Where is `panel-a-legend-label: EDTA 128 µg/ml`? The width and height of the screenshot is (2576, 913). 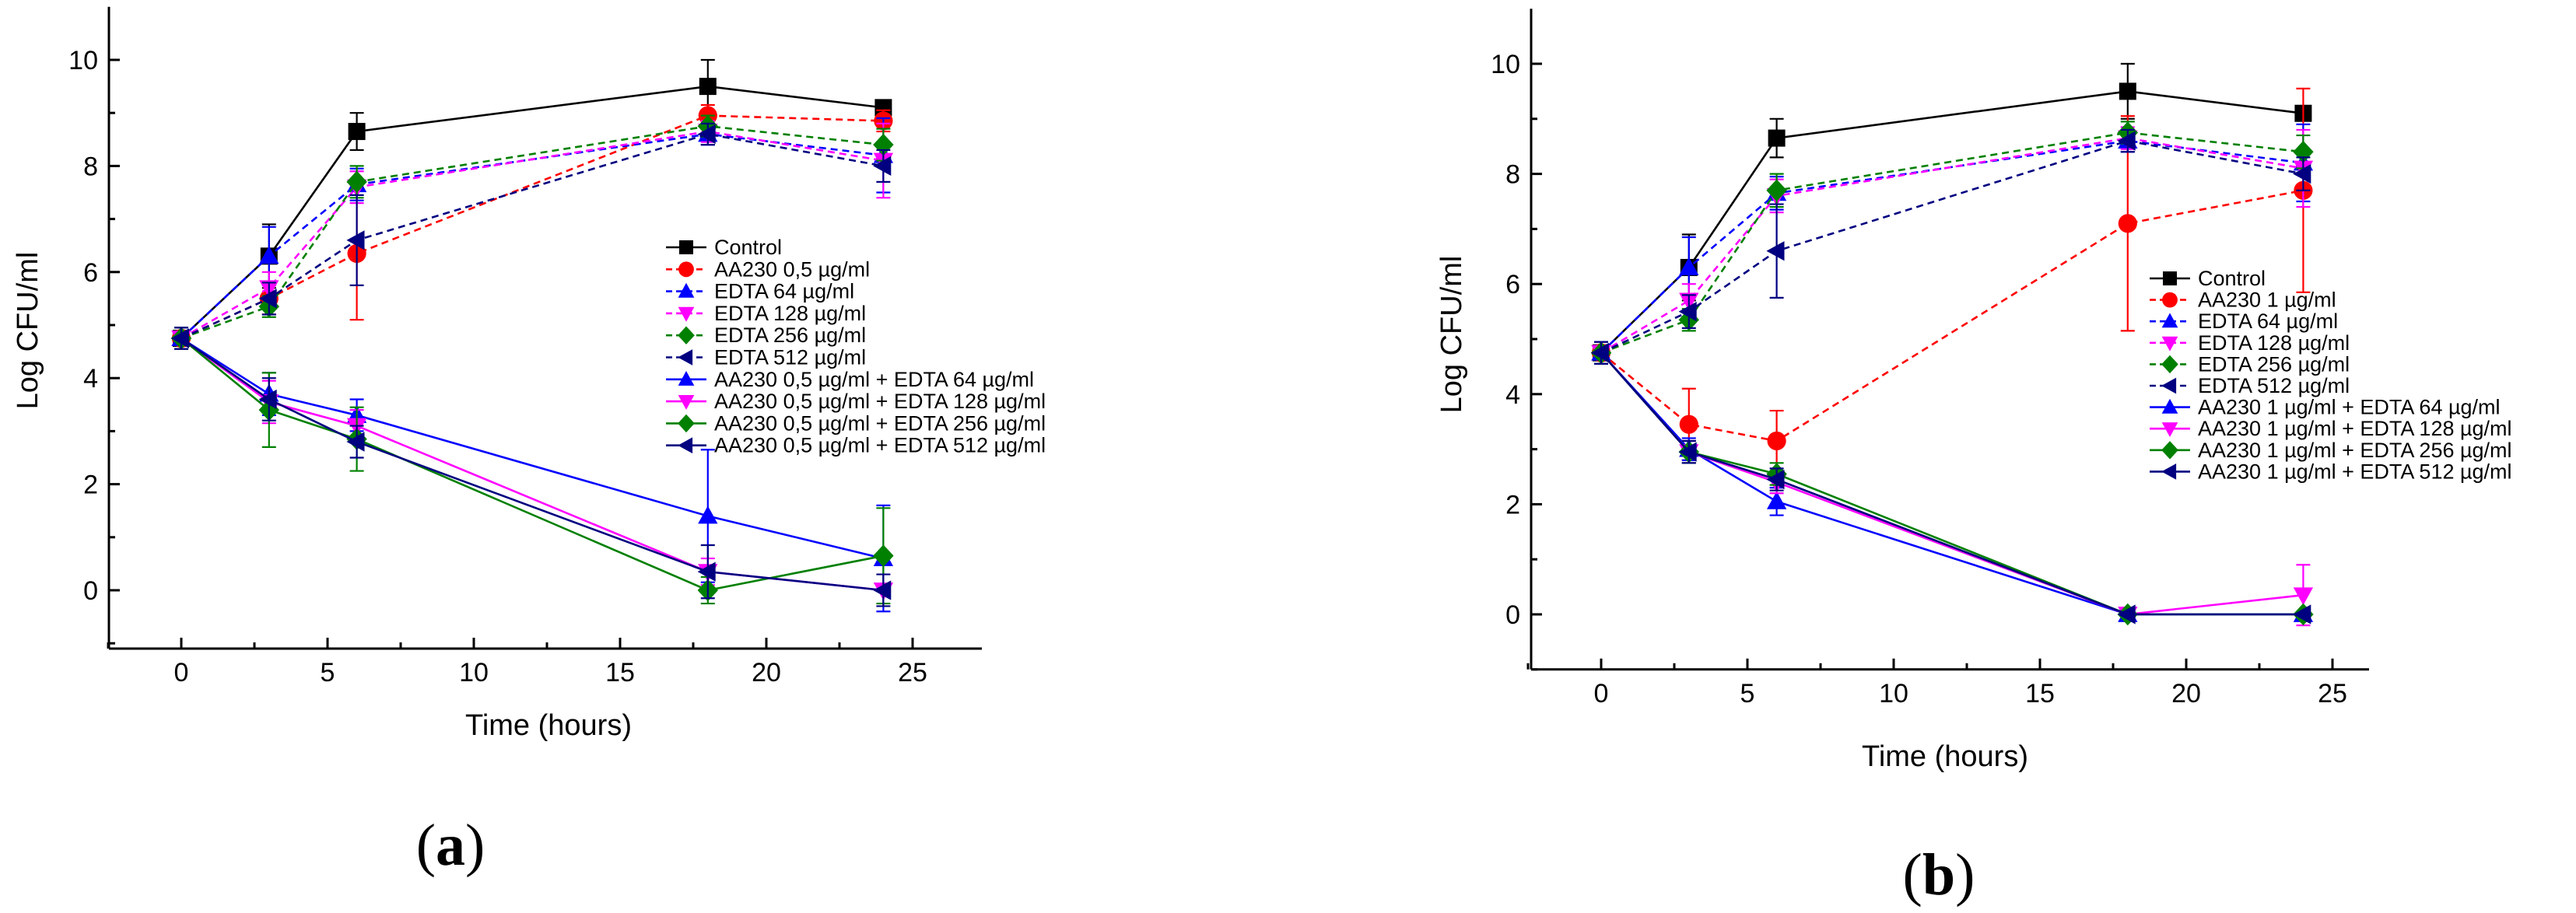 panel-a-legend-label: EDTA 128 µg/ml is located at coordinates (790, 313).